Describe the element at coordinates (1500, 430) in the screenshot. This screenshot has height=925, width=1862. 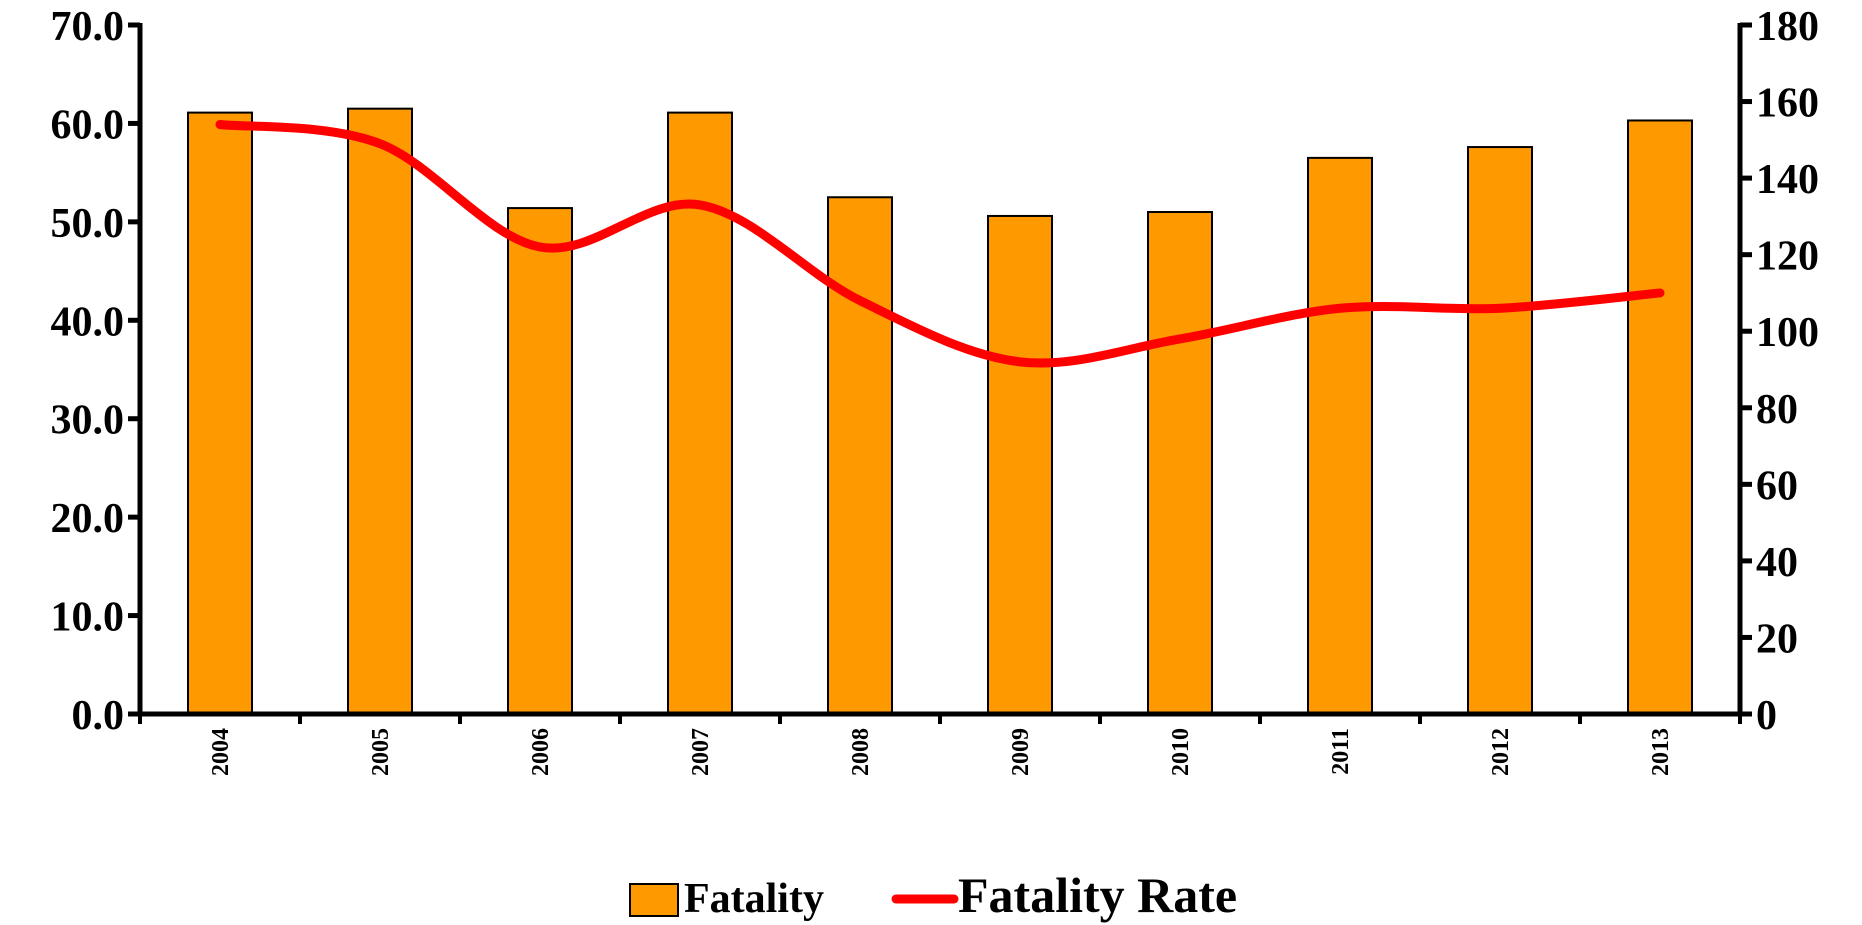
I see `bar-2012` at that location.